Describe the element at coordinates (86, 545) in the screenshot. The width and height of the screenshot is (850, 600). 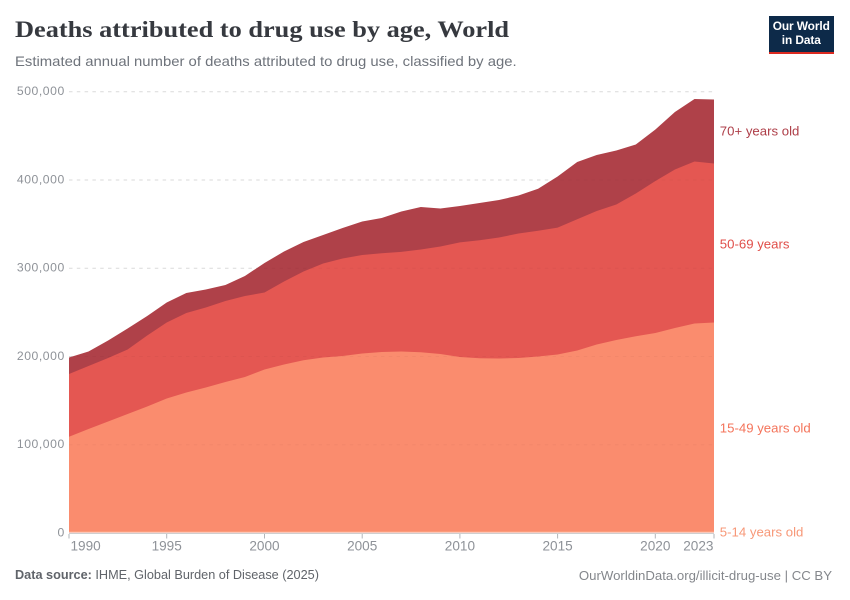
I see `svg-text: 1990` at that location.